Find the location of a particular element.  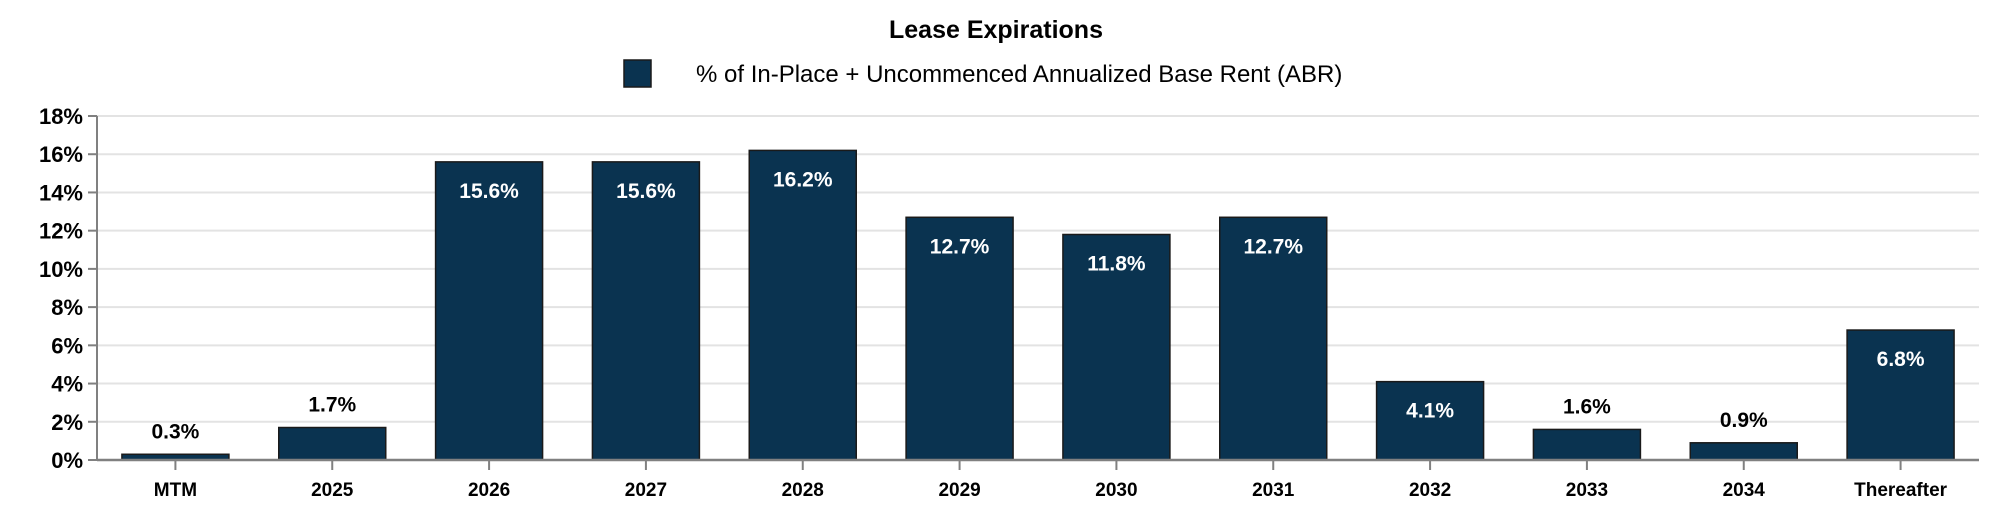

bar-2026 is located at coordinates (489, 311).